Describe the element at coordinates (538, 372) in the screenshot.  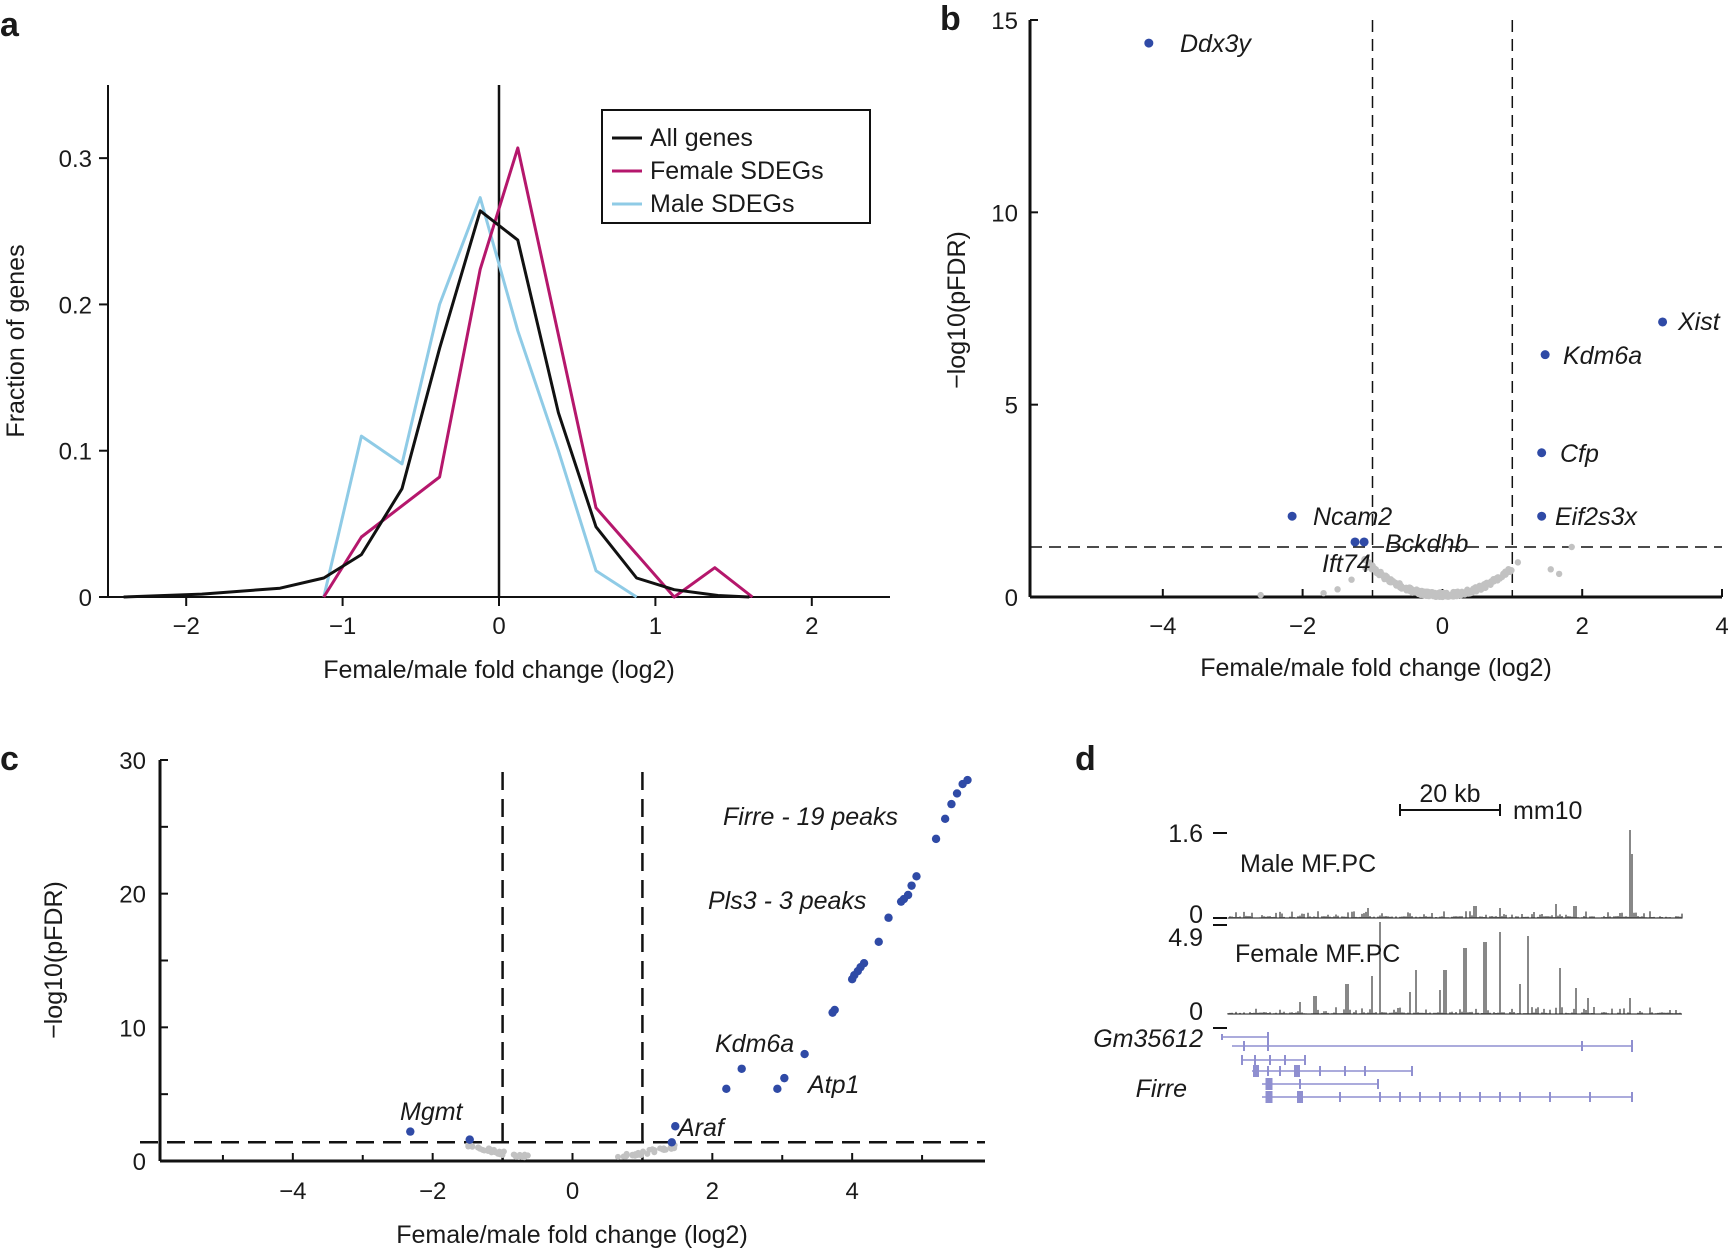
I see `series-line-female-sdegs` at that location.